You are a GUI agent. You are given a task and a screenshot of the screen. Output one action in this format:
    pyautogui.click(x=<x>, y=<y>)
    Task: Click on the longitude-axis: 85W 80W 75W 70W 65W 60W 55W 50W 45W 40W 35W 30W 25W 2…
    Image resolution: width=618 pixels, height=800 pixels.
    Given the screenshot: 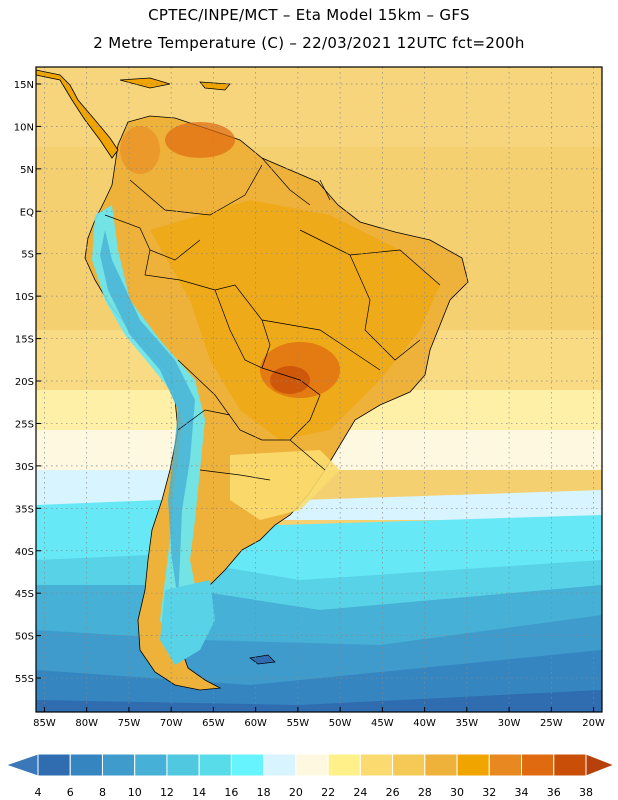 What is the action you would take?
    pyautogui.click(x=319, y=718)
    